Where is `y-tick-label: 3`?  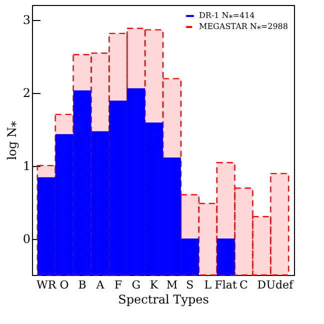
y-tick-label: 3 is located at coordinates (26, 20).